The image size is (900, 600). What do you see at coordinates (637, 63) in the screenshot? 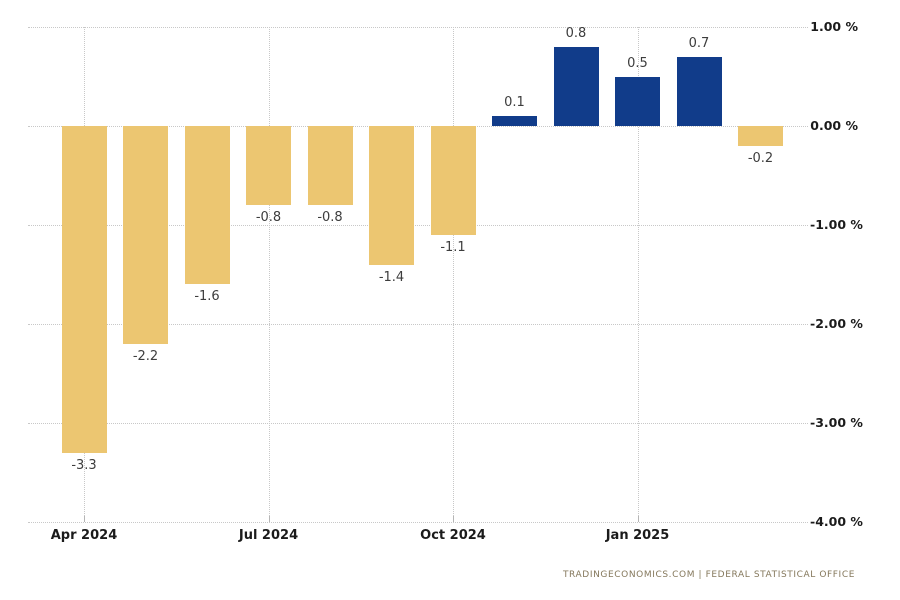
I see `bar-value-label: 0.5` at bounding box center [637, 63].